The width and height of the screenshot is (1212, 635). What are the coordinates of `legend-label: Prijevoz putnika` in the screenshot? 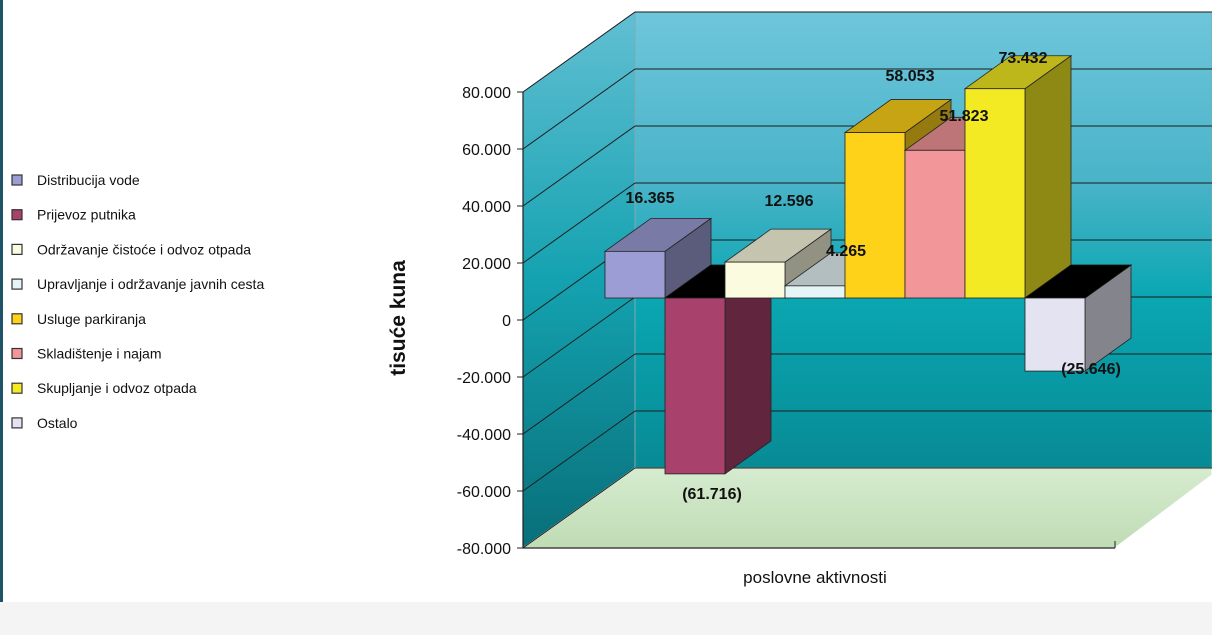 It's located at (86, 215).